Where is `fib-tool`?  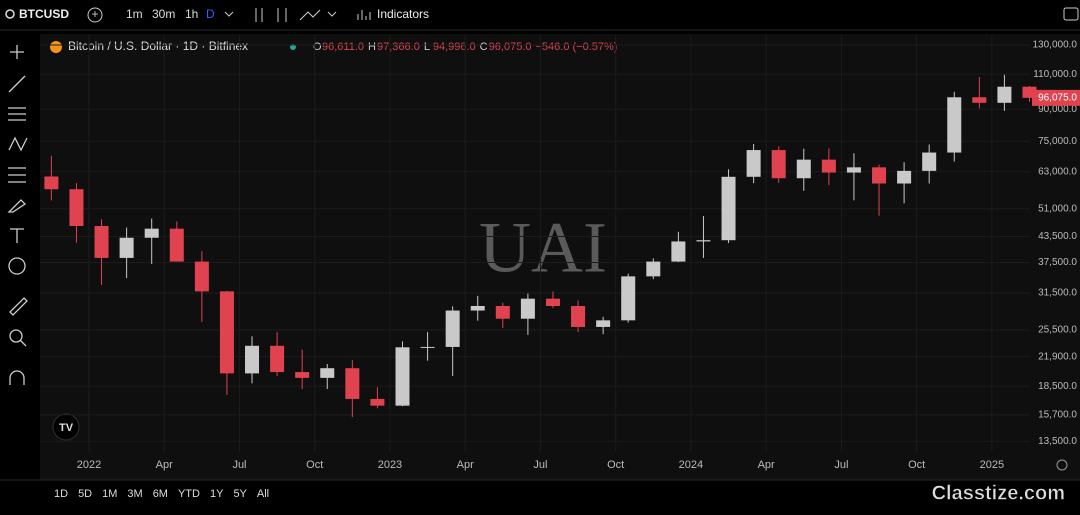
fib-tool is located at coordinates (17, 114).